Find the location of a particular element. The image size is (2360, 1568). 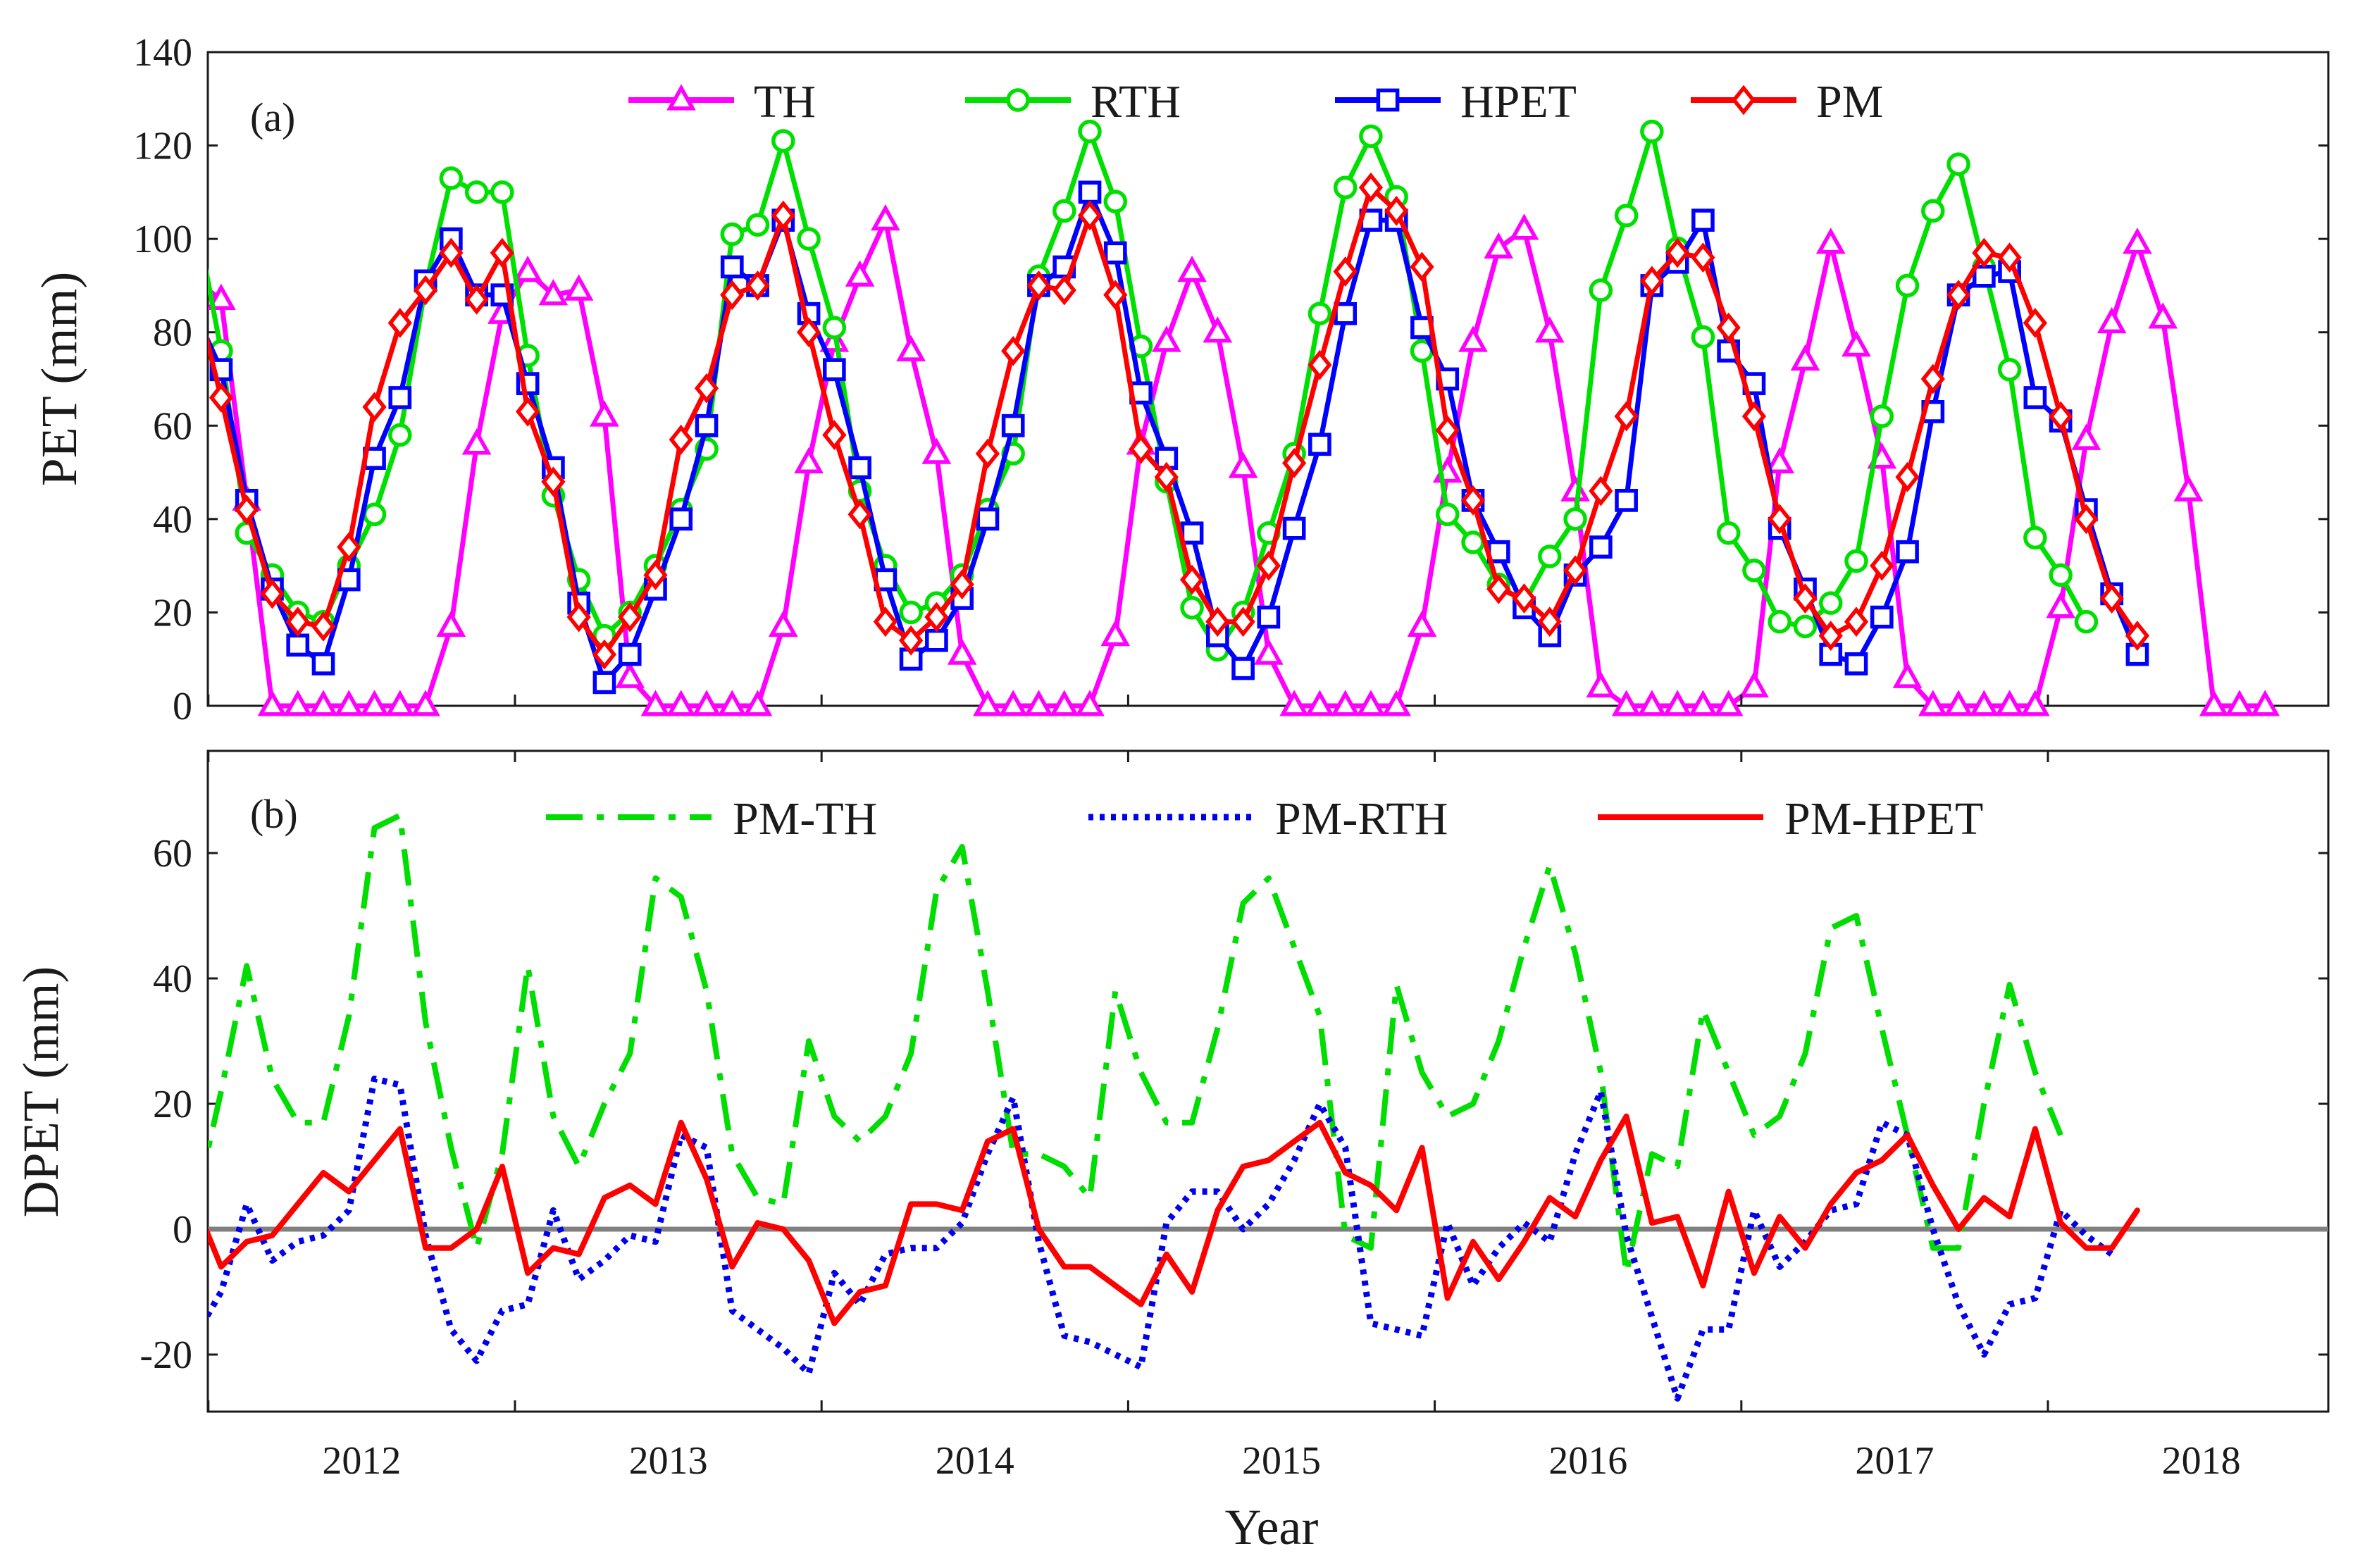

x-tick-label-2016: 2016 is located at coordinates (1587, 1461).